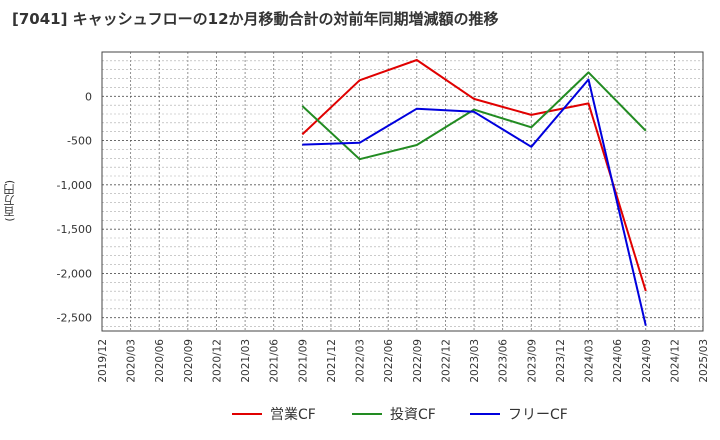 The width and height of the screenshot is (720, 440). Describe the element at coordinates (293, 415) in the screenshot. I see `legend-label: 営業CF` at that location.